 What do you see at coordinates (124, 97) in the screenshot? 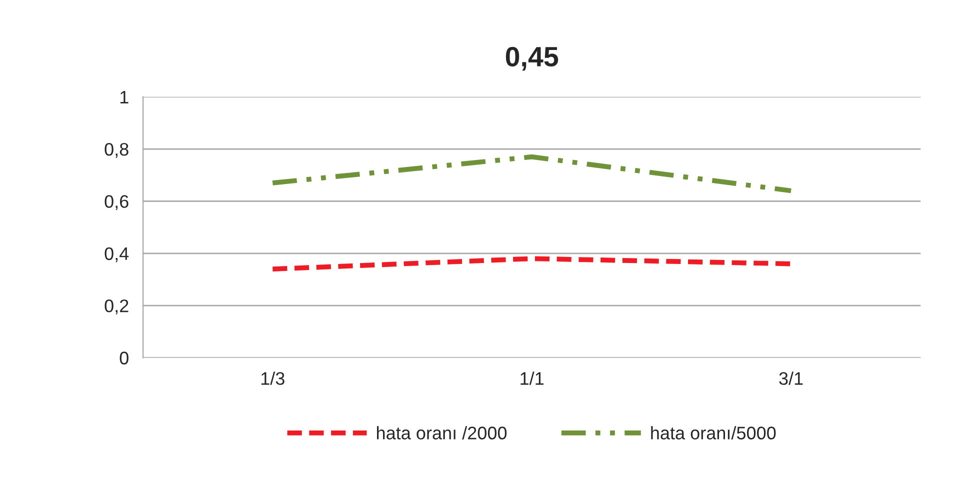
I see `y-tick-label: 1` at bounding box center [124, 97].